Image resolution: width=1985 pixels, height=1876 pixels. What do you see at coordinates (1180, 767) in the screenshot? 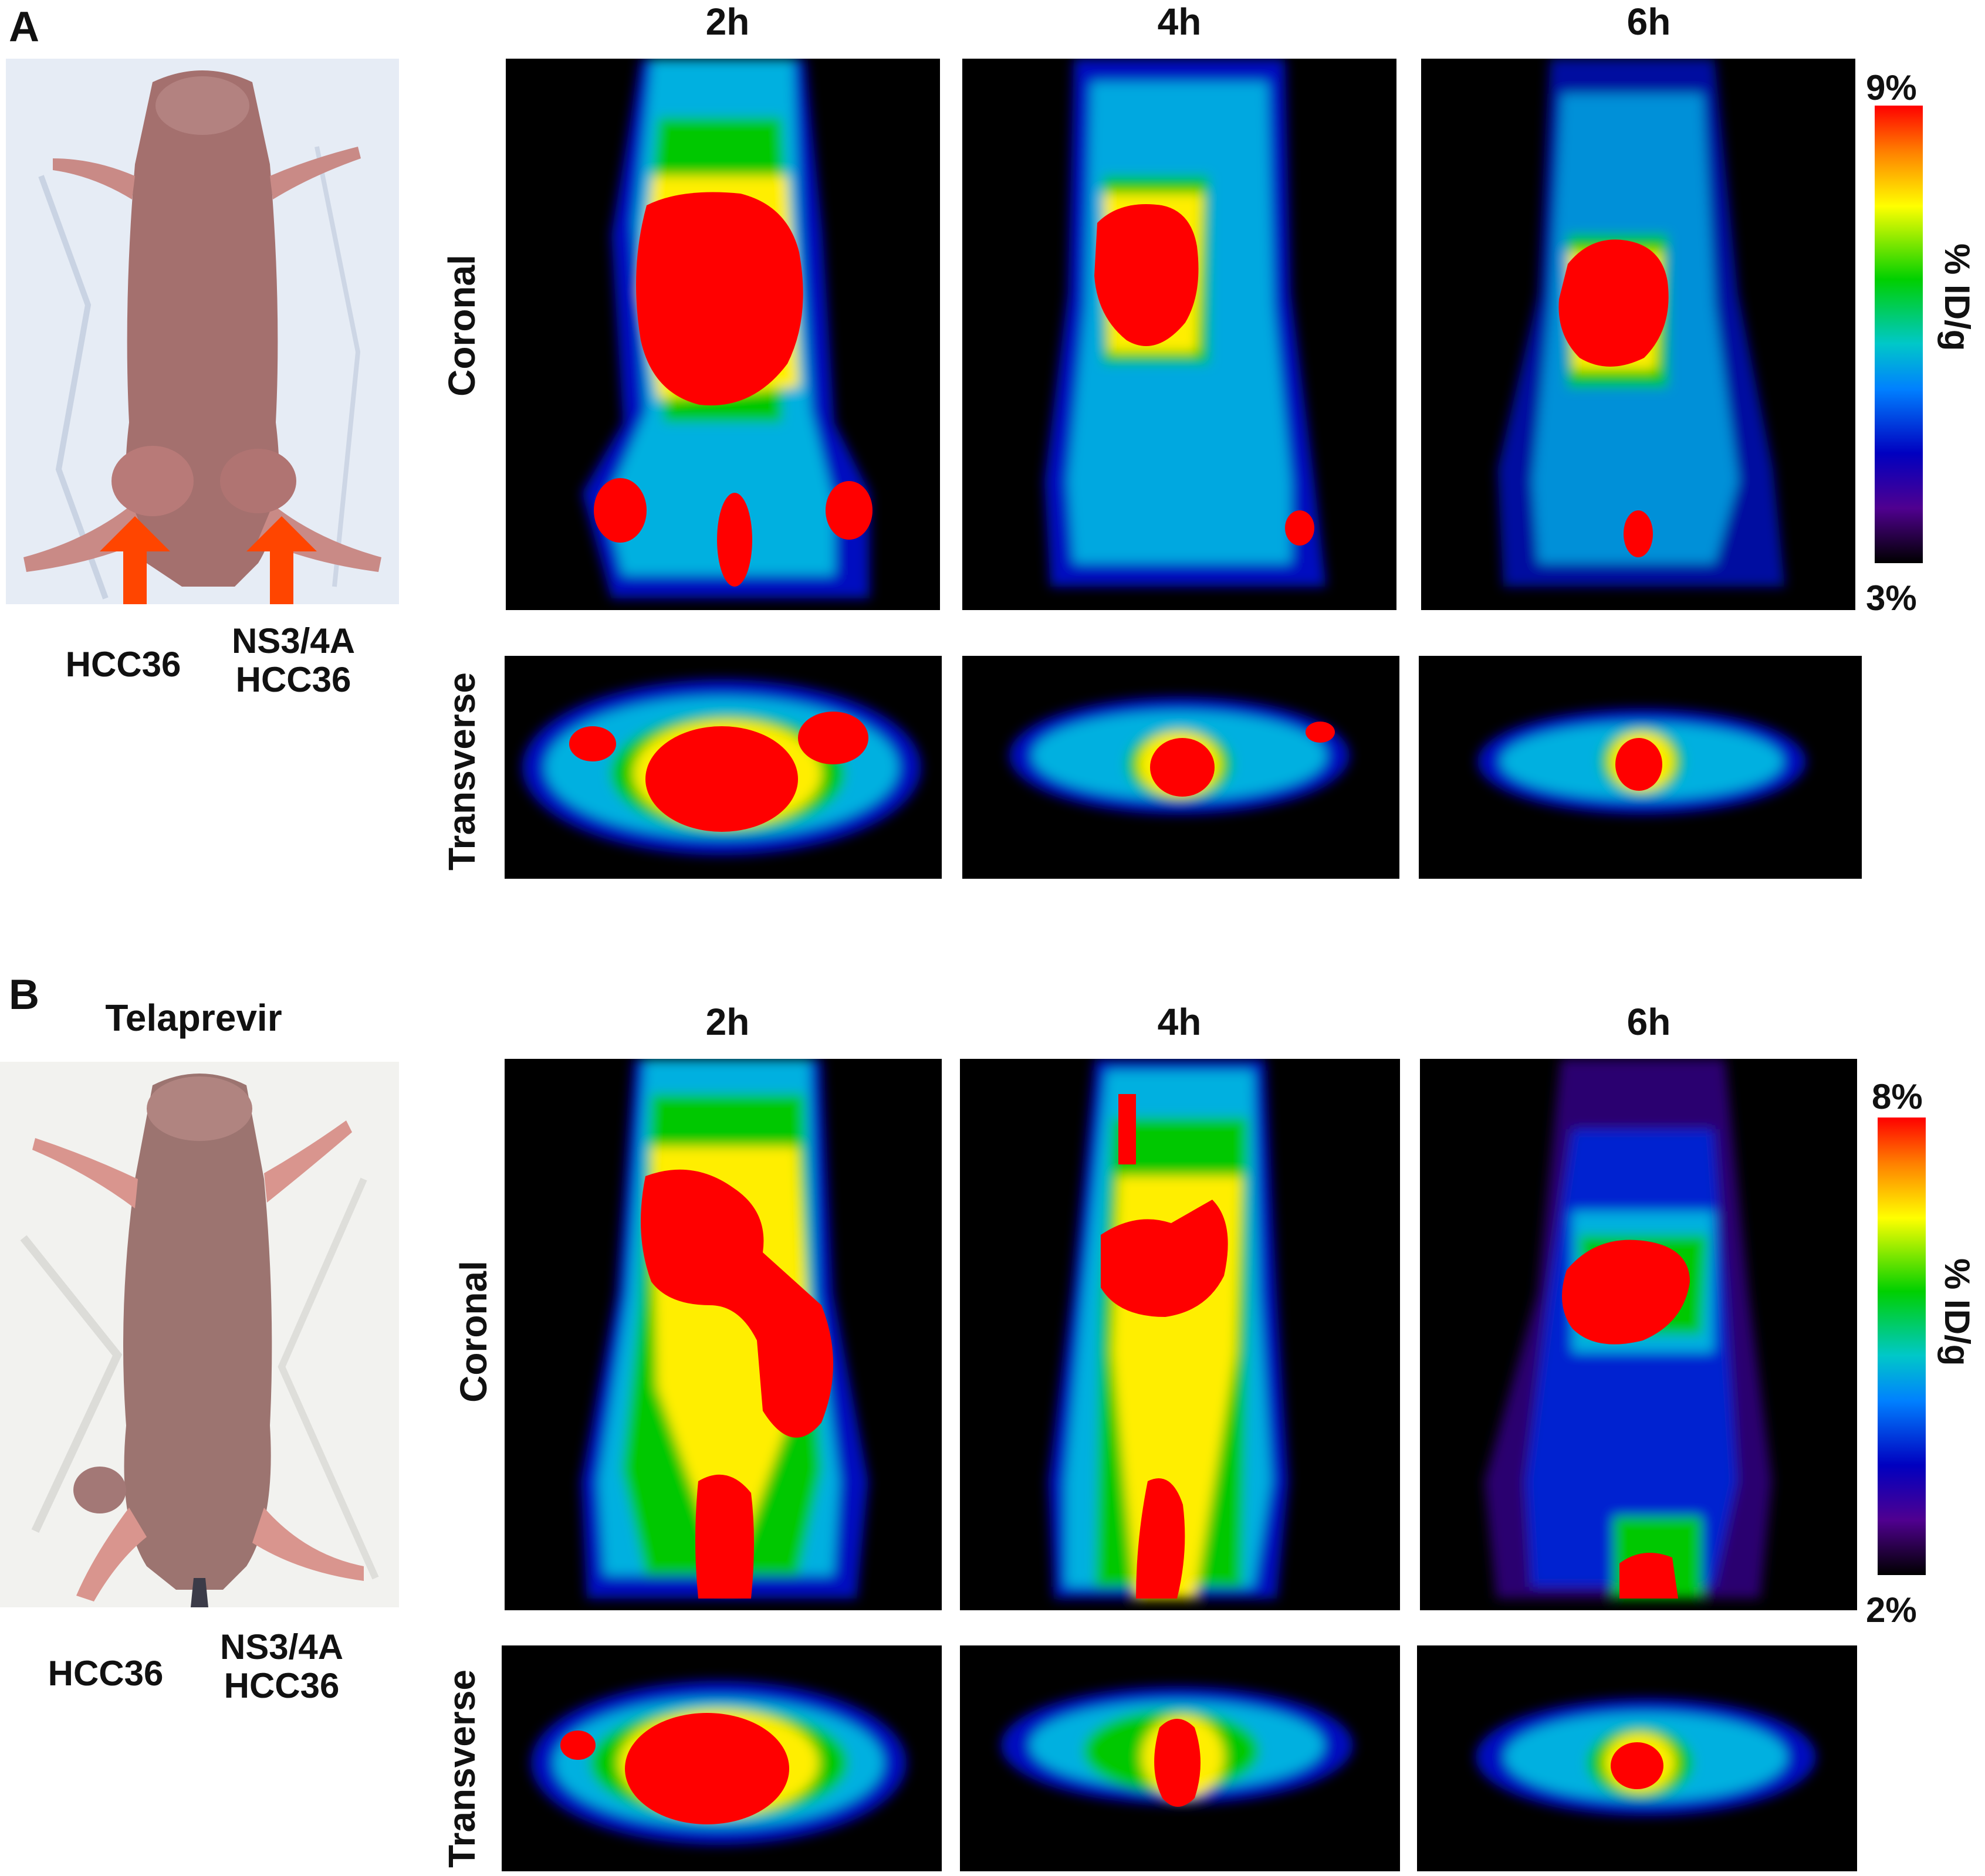
I see `transverse-scan-a-4h` at bounding box center [1180, 767].